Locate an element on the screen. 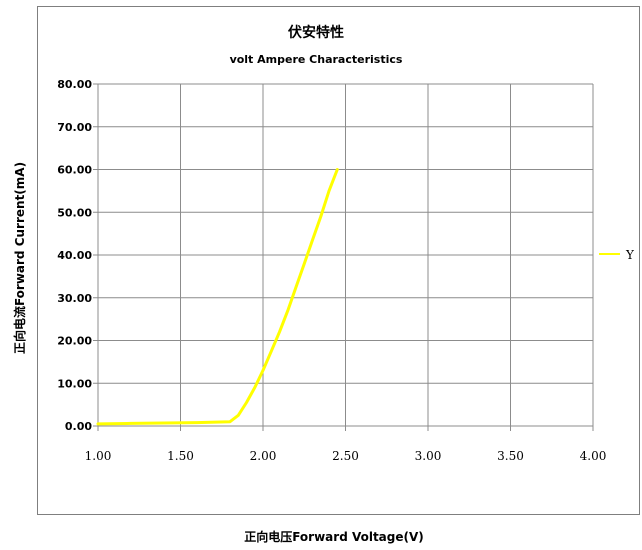 This screenshot has height=550, width=642. y-axis-label: 正向电流Forward Current(mA) is located at coordinates (19, 258).